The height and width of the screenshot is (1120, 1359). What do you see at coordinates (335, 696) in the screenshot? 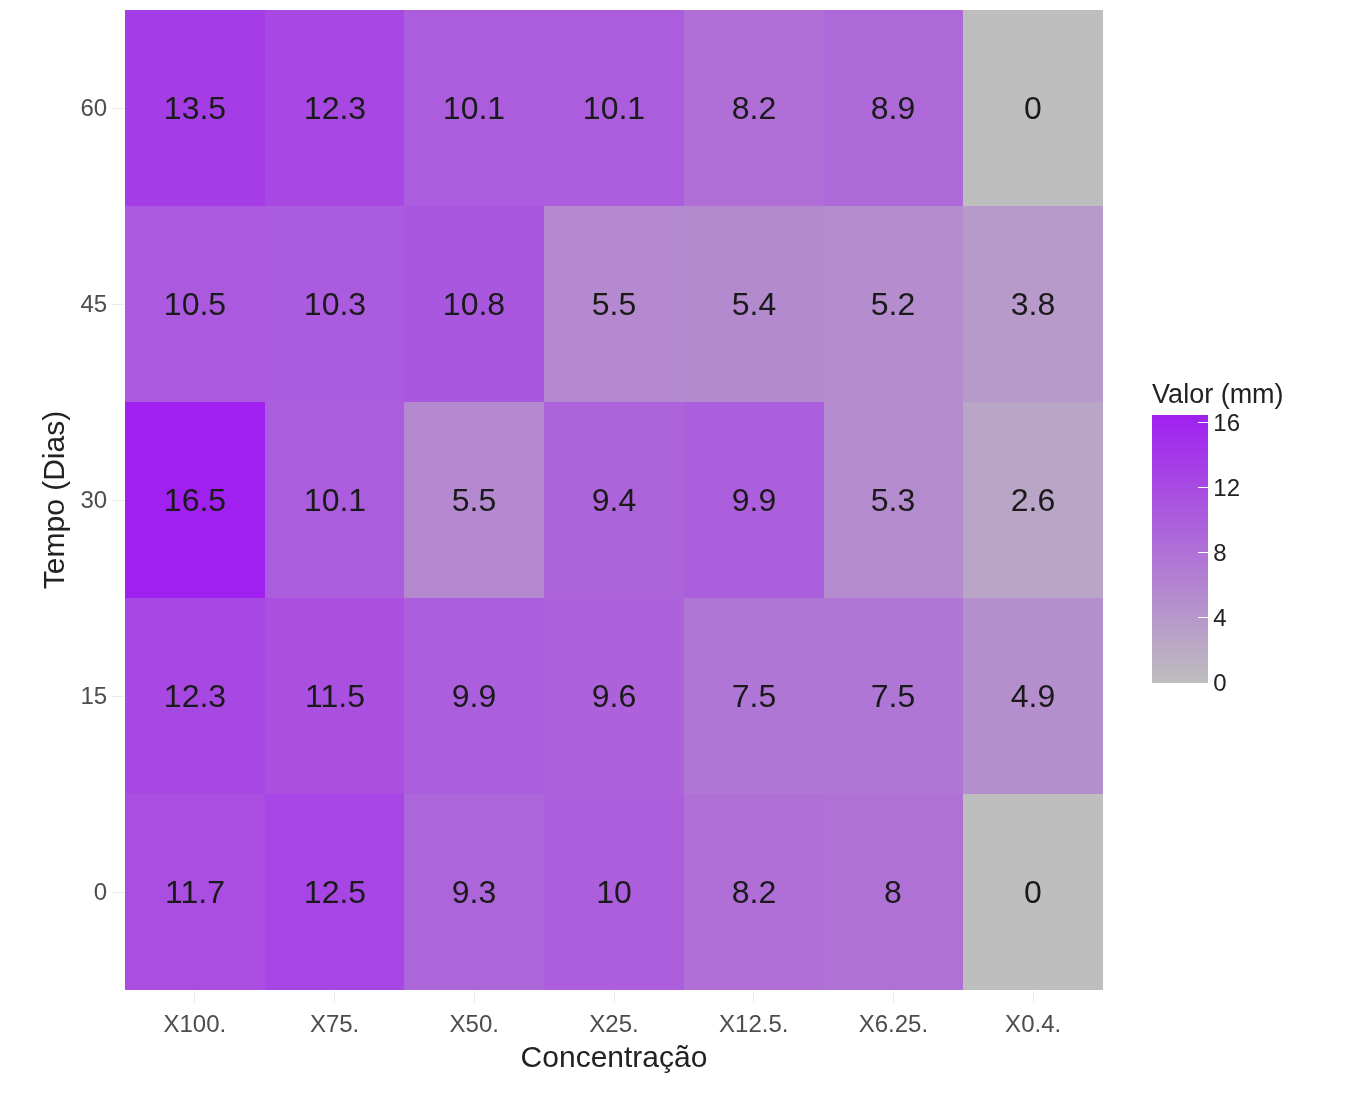
I see `data-label: 11.5` at bounding box center [335, 696].